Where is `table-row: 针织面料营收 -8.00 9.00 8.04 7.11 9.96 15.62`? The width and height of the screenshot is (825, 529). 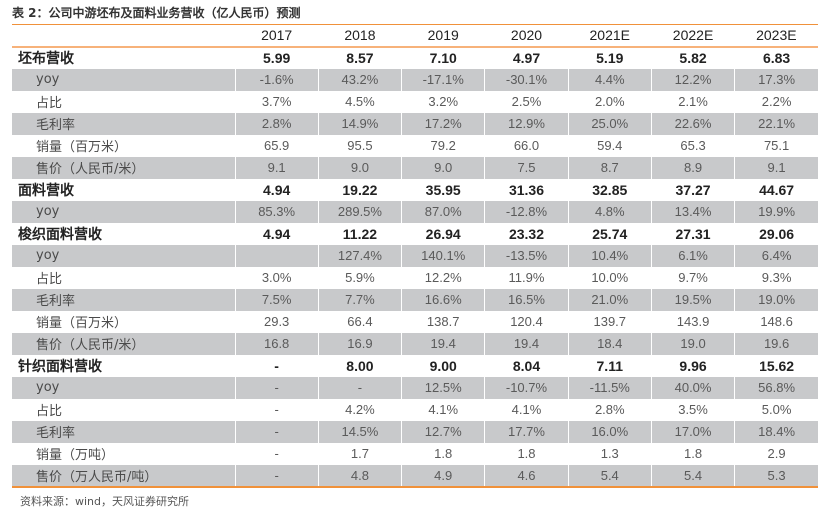 table-row: 针织面料营收 -8.00 9.00 8.04 7.11 9.96 15.62 is located at coordinates (415, 365).